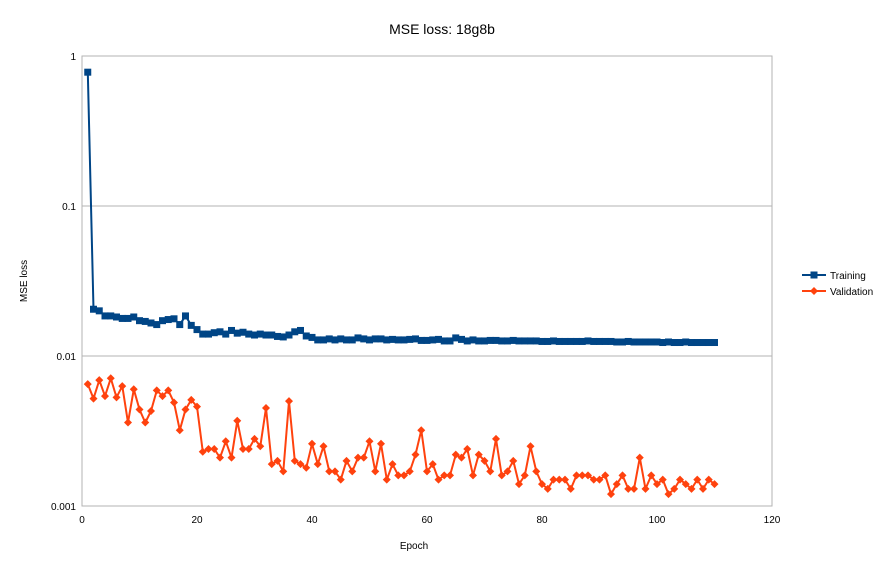  I want to click on x-tick-label: 20, so click(197, 520).